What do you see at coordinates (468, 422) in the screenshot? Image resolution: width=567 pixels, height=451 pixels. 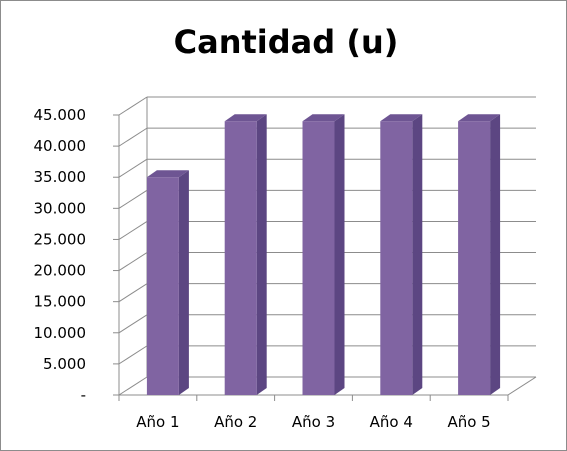 I see `x-tick-label: Año 5` at bounding box center [468, 422].